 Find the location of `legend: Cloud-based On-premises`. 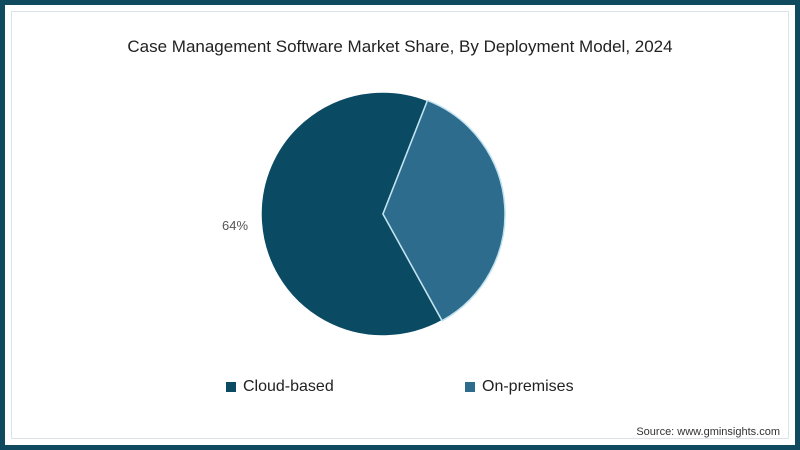

legend: Cloud-based On-premises is located at coordinates (400, 389).